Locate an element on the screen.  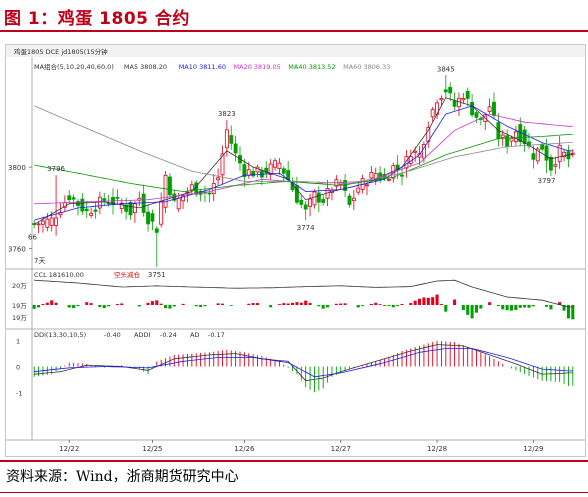
ma-legend-item: MA40 3813.52 is located at coordinates (311, 67).